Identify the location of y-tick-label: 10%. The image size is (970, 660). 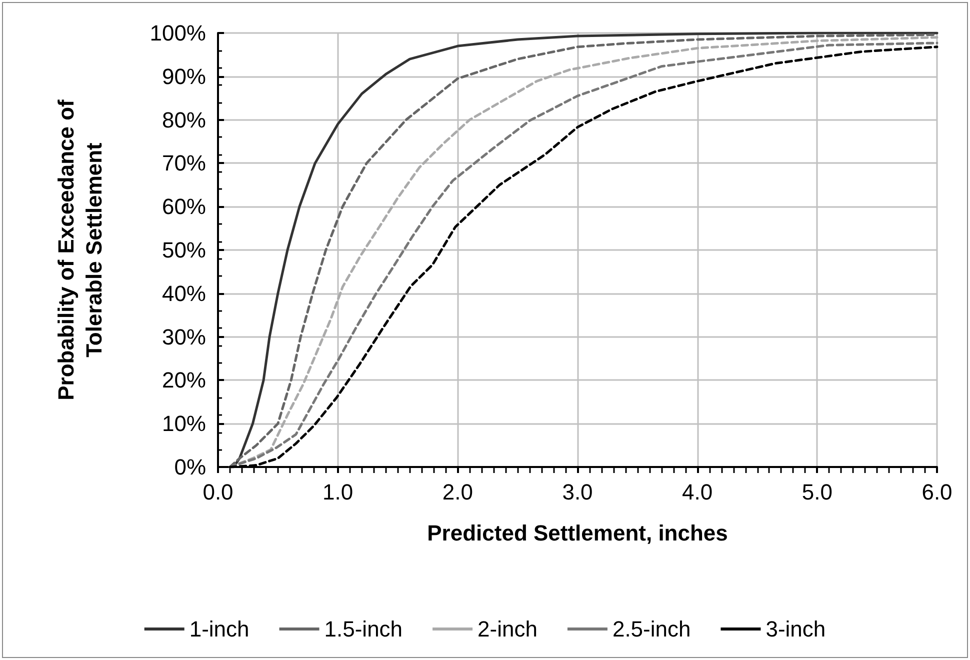
(184, 423).